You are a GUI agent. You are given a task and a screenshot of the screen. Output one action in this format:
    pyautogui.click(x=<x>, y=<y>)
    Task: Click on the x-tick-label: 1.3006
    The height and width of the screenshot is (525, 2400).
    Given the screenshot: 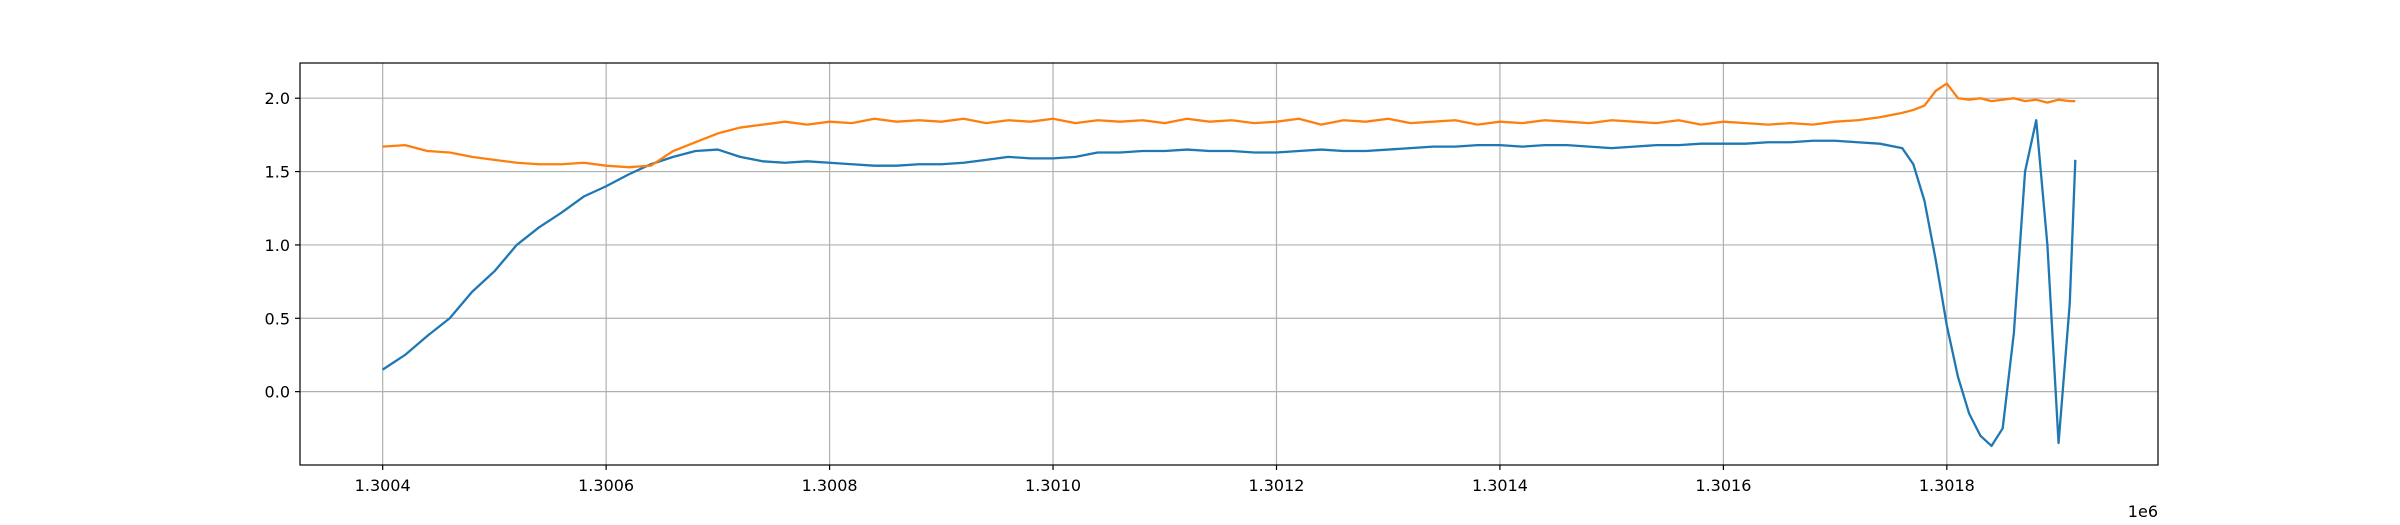 What is the action you would take?
    pyautogui.click(x=606, y=485)
    